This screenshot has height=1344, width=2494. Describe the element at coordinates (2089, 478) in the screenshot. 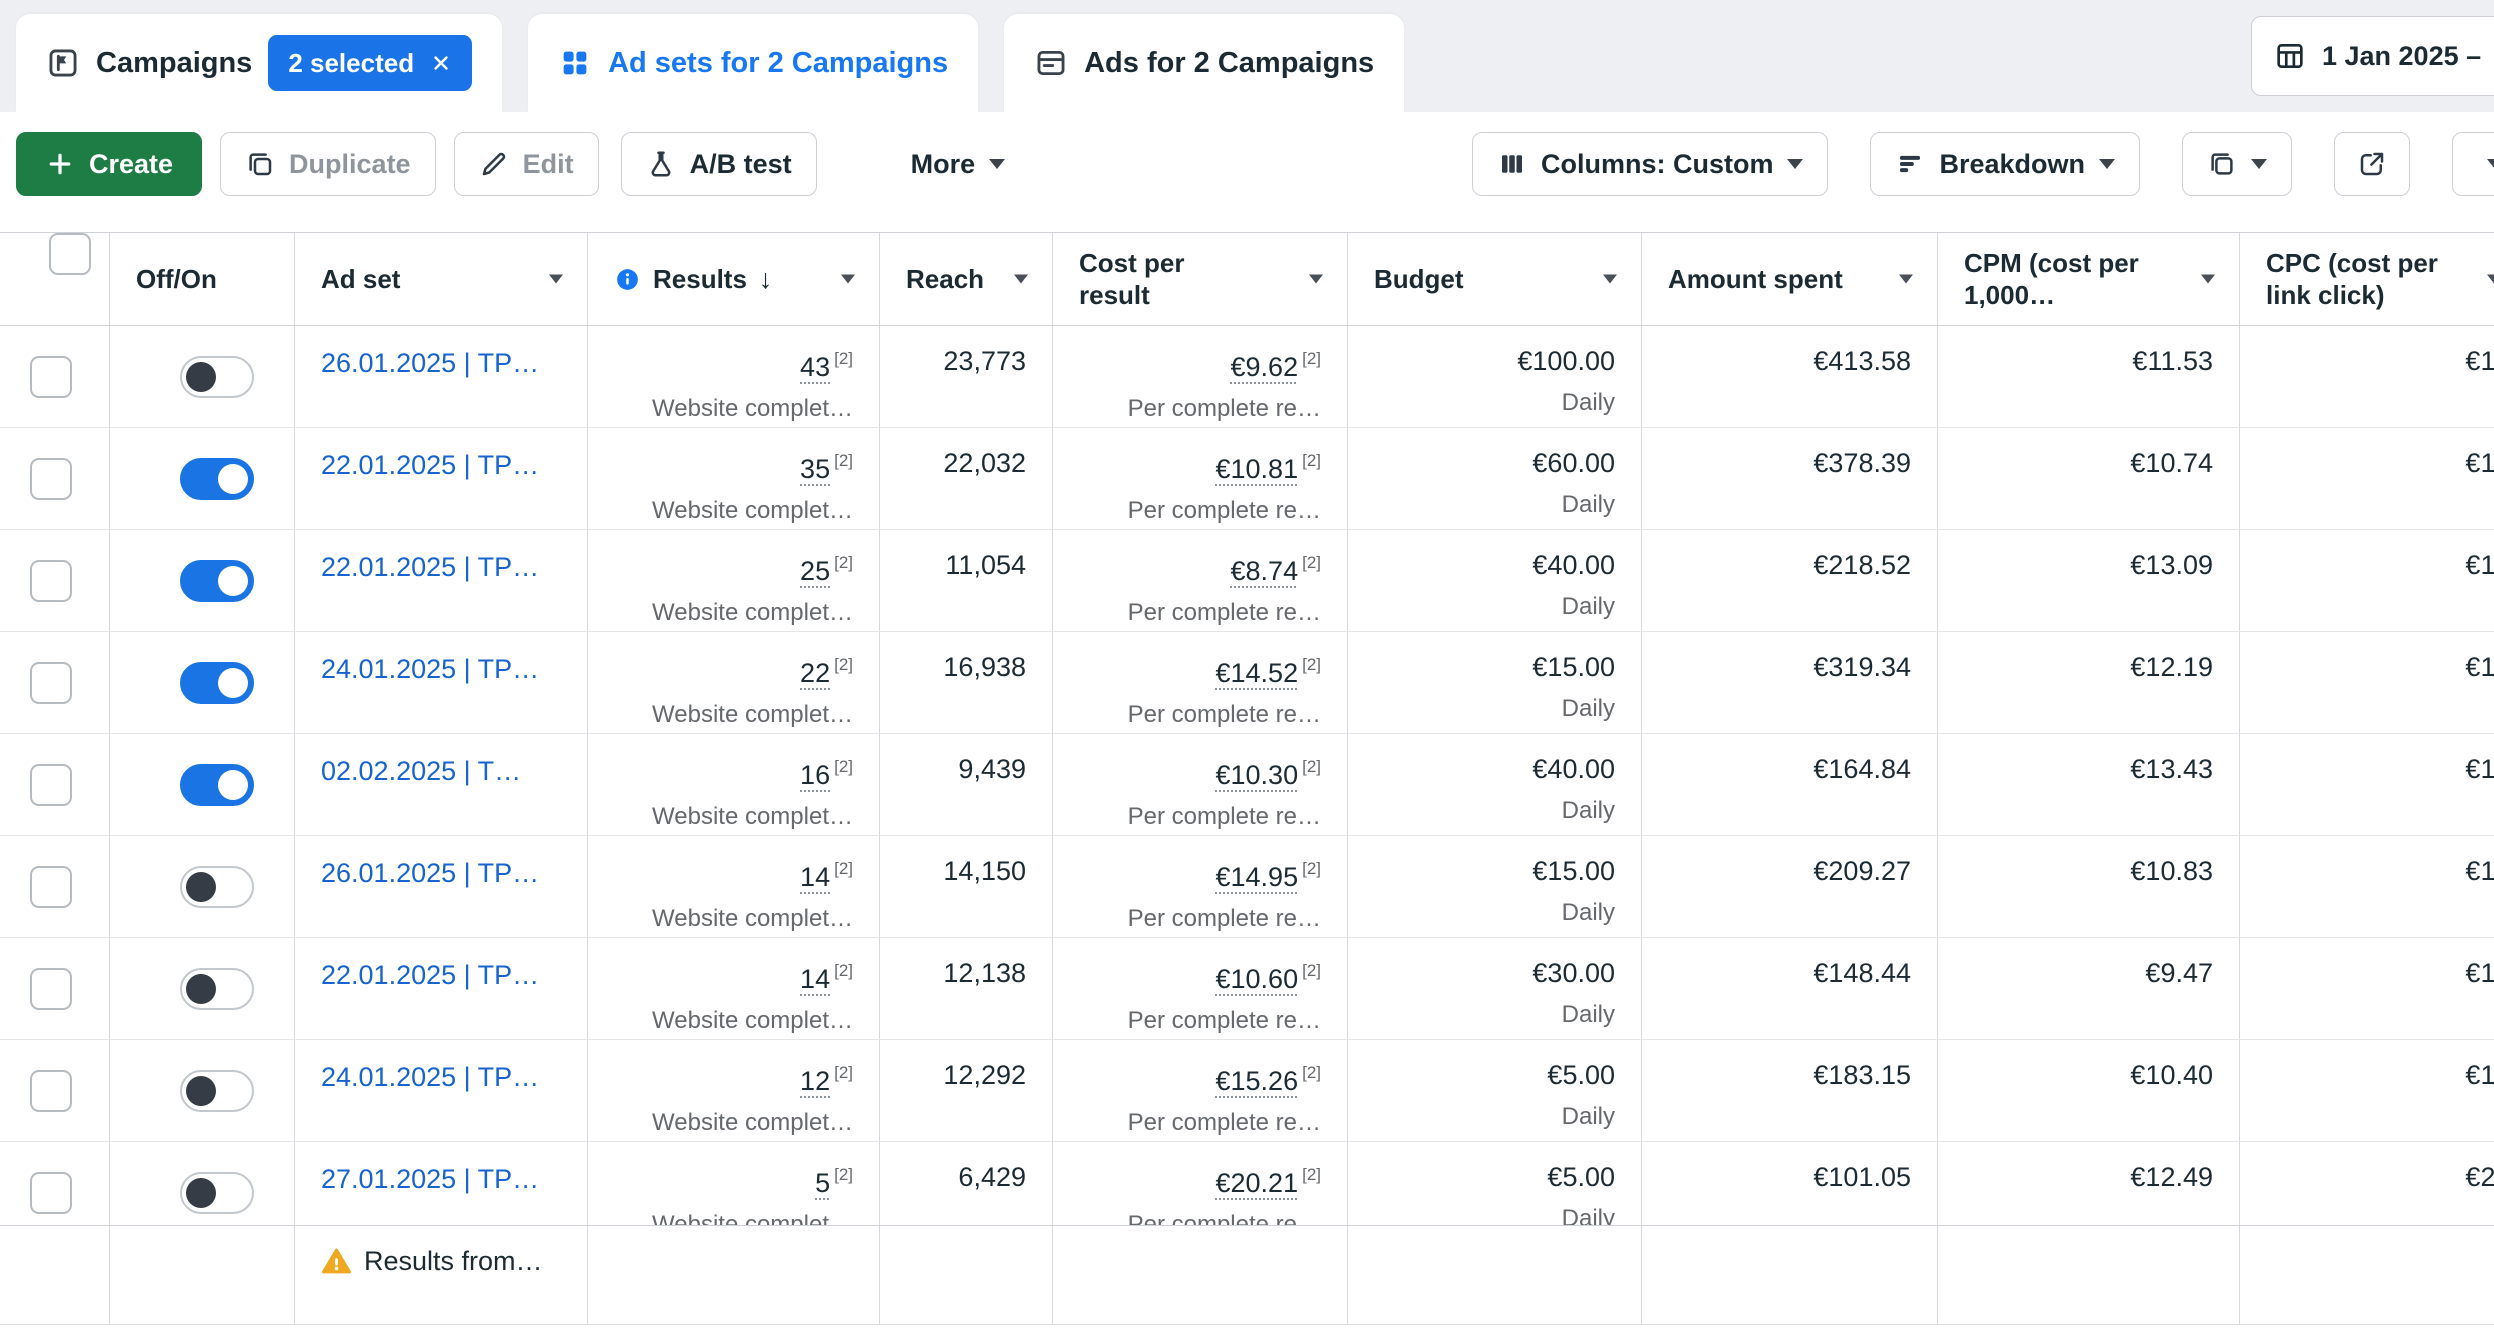

I see `cpm-cell: €10.74` at that location.